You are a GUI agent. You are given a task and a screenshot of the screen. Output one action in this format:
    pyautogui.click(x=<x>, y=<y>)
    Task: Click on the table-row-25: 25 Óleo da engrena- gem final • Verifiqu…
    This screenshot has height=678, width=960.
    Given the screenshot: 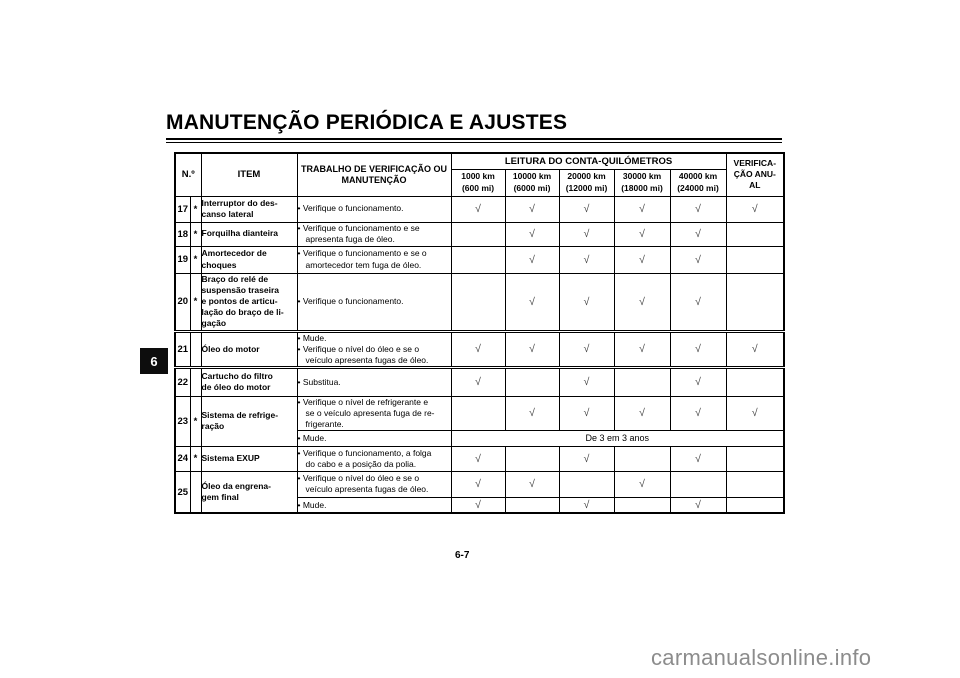 What is the action you would take?
    pyautogui.click(x=479, y=492)
    